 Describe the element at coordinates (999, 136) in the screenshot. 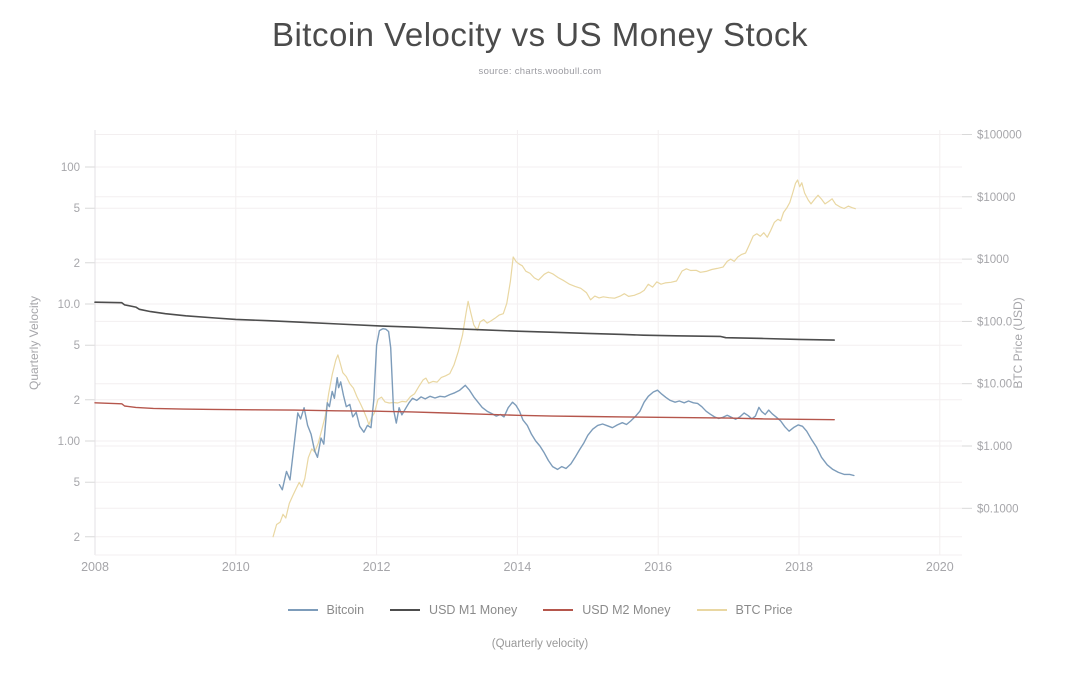

I see `right-axis-tick-label: $100000` at that location.